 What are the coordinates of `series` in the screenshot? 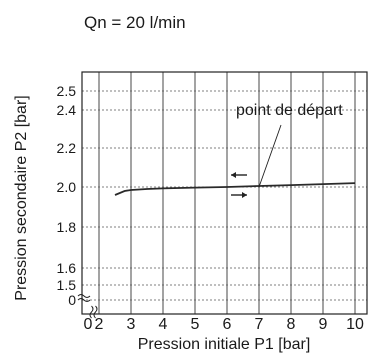 It's located at (235, 189).